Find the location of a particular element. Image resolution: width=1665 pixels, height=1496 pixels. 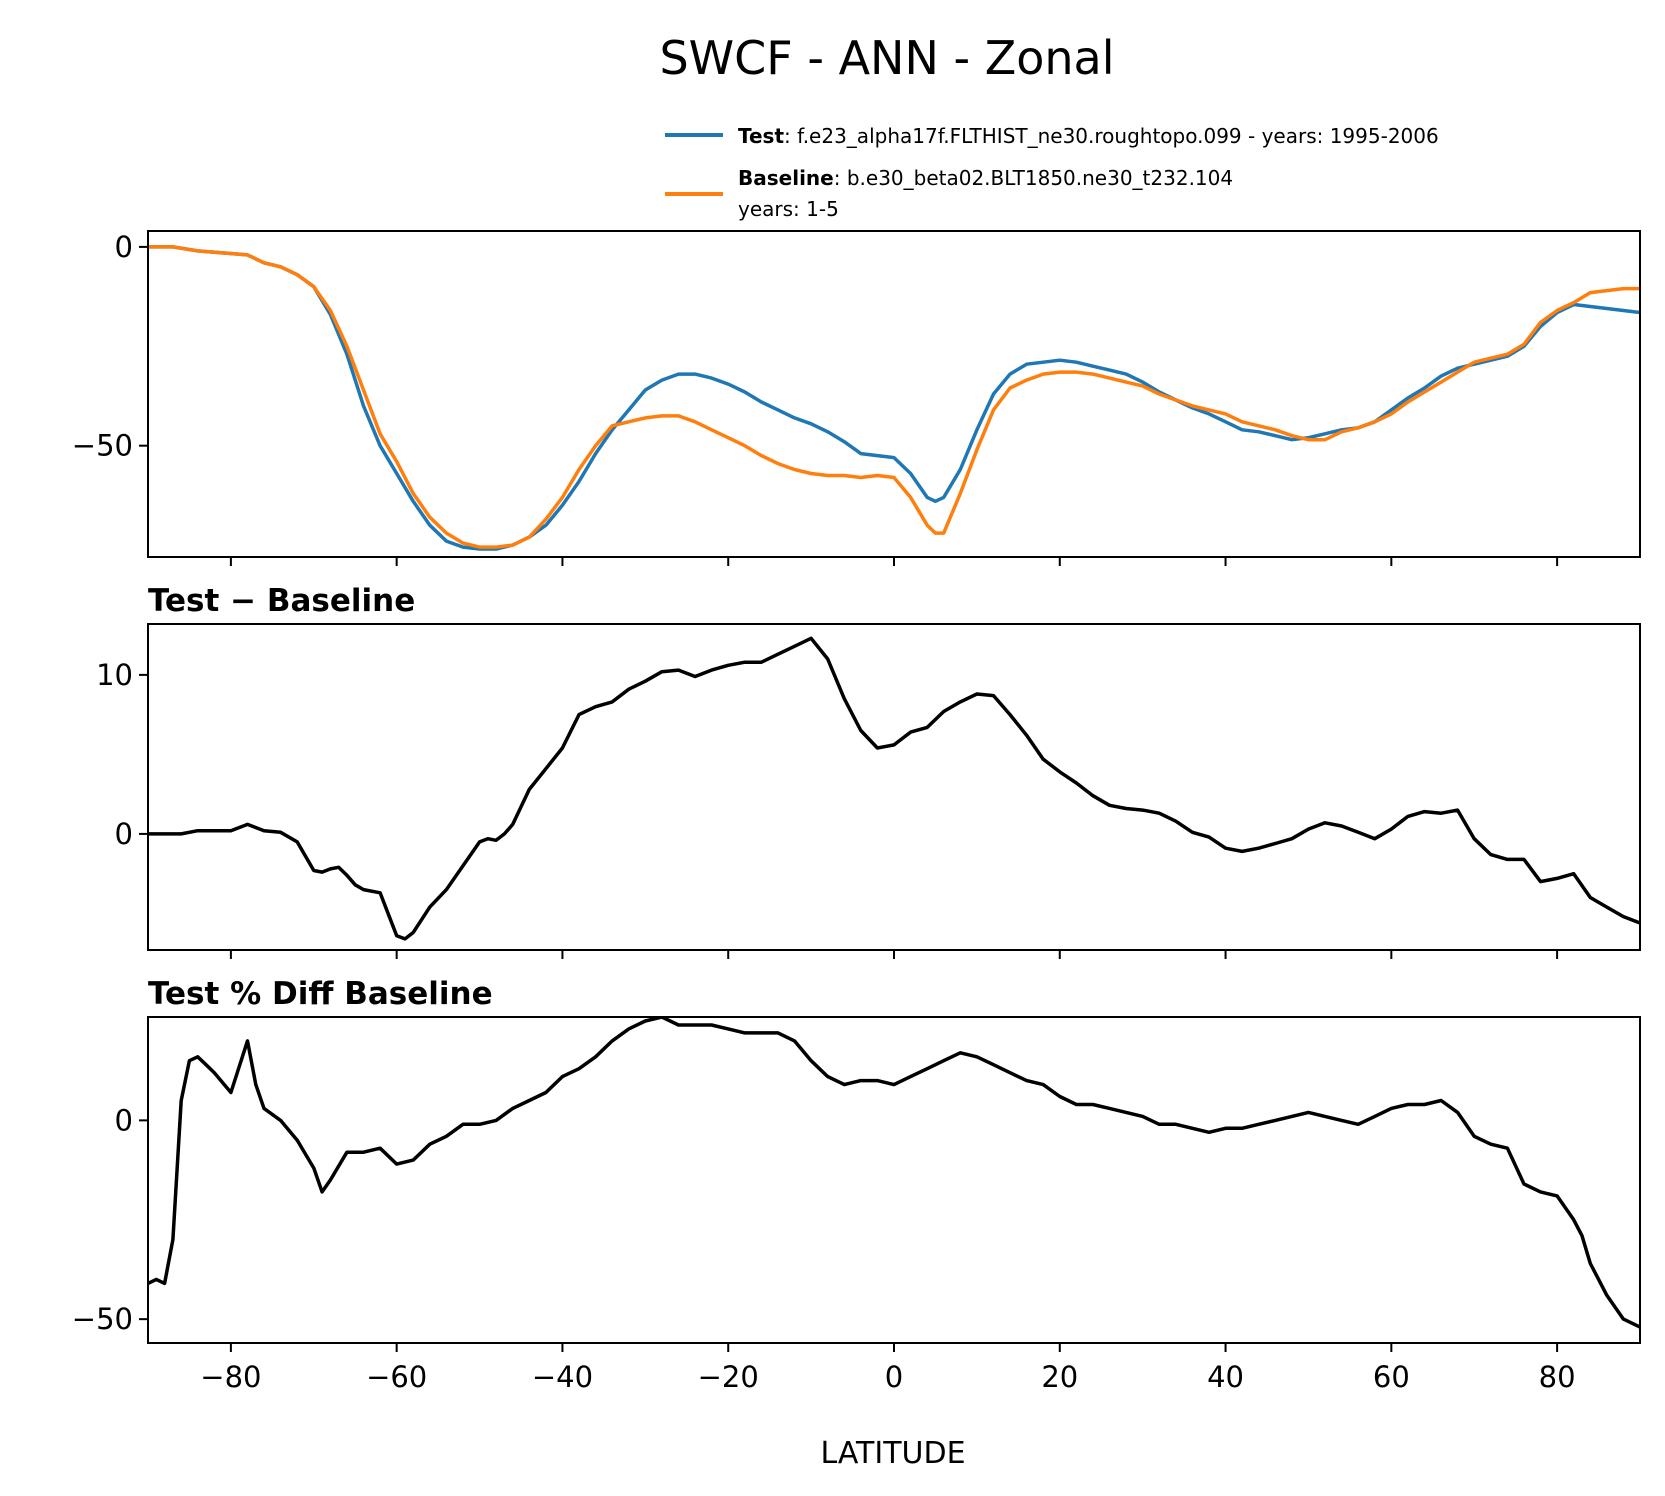

x-tick-label: 60 is located at coordinates (1391, 1377).